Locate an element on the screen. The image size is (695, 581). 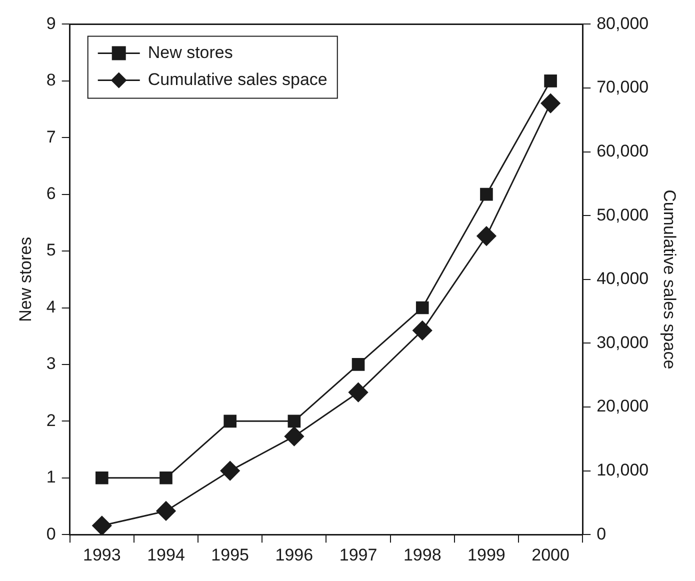
x-tick-label: 1994 is located at coordinates (166, 554).